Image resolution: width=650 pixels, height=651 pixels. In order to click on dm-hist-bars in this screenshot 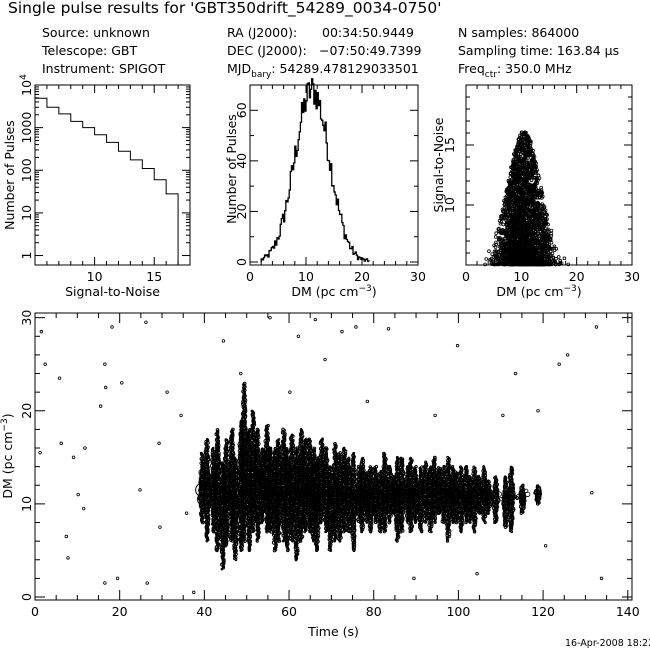, I will do `click(315, 170)`.